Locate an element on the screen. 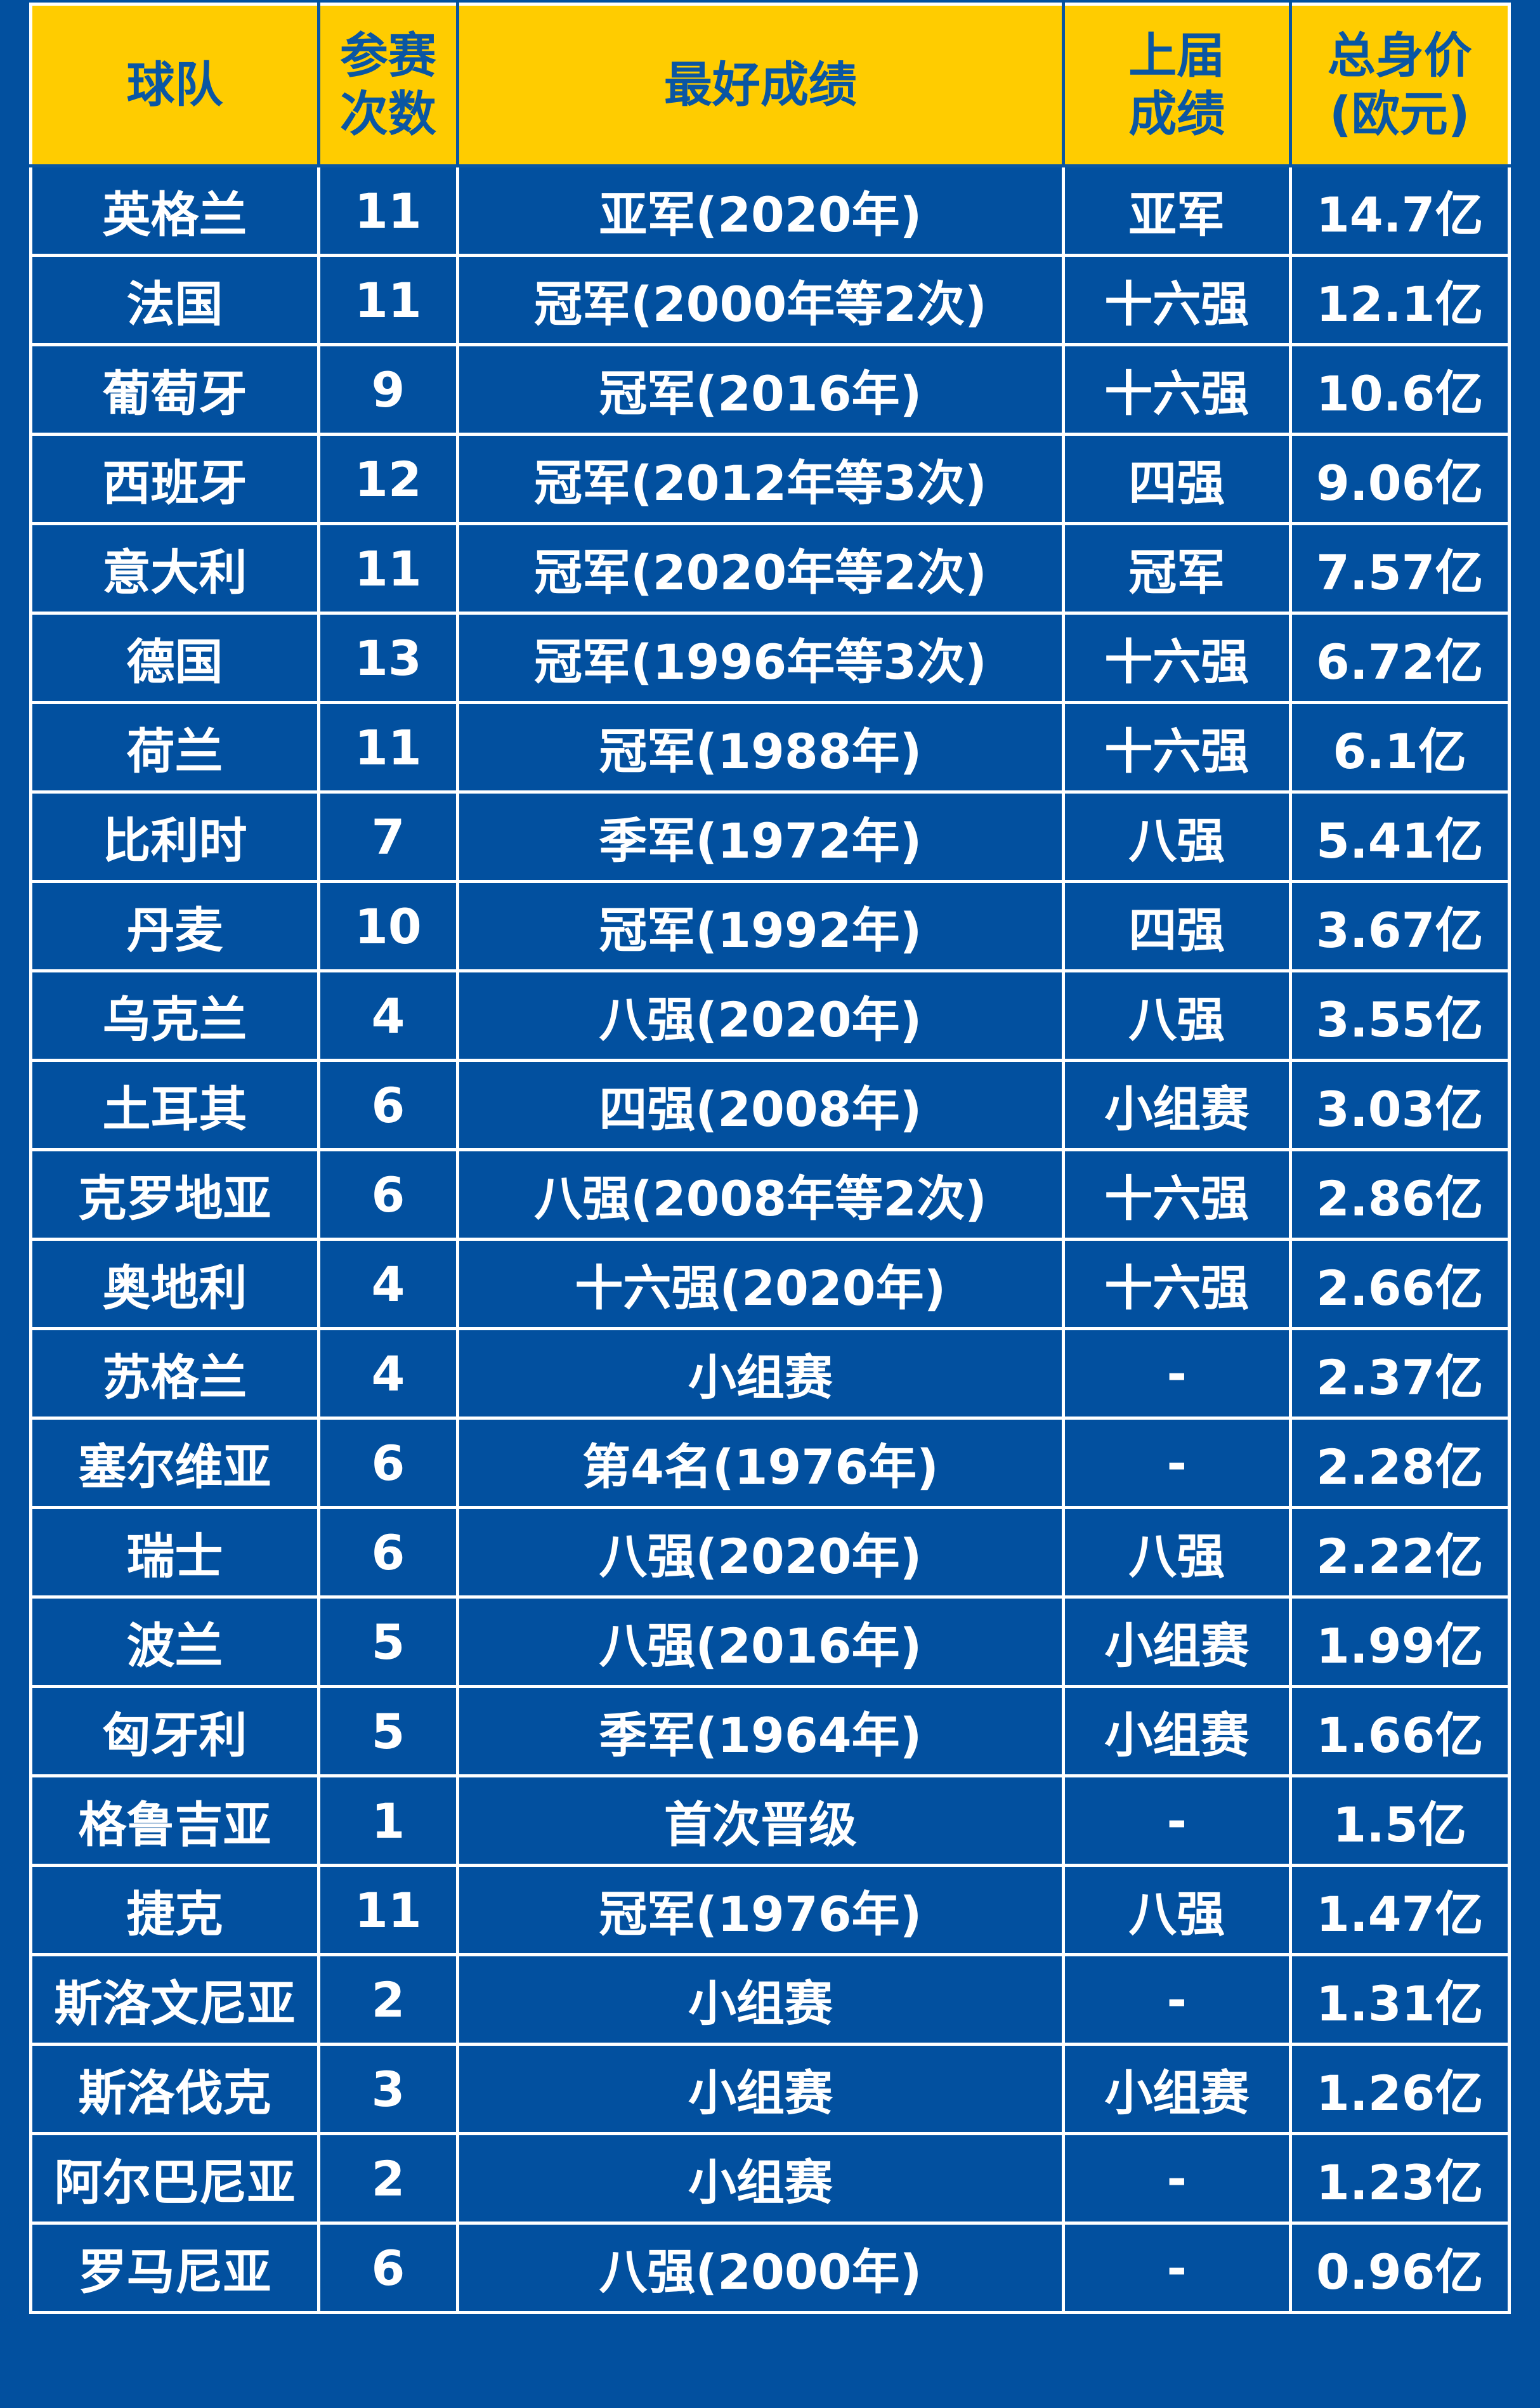 The width and height of the screenshot is (1540, 2408). header-line: 最好成绩 is located at coordinates (760, 84).